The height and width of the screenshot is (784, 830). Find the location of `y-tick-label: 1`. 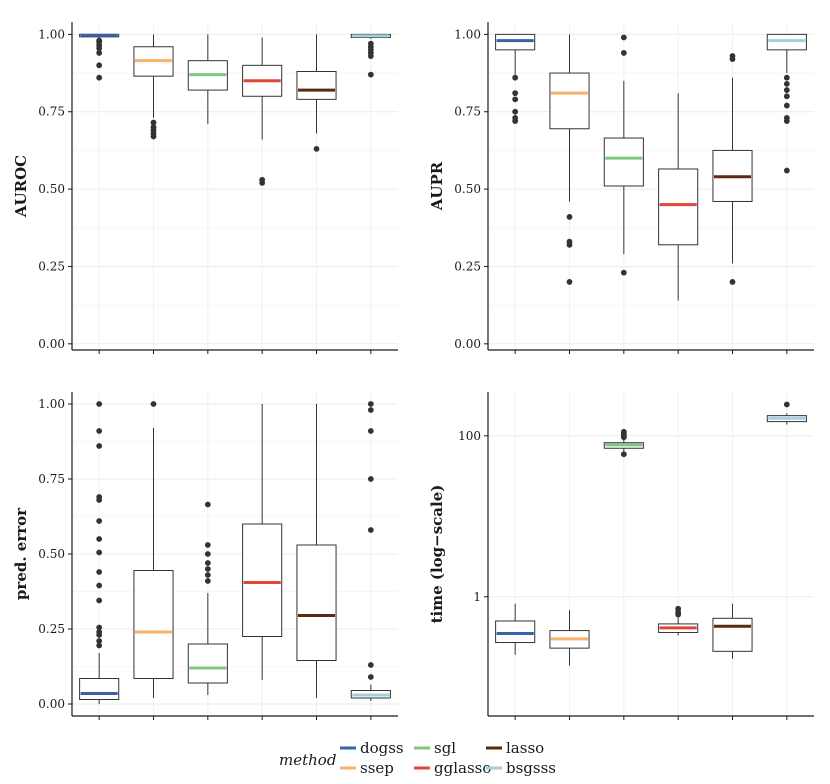

y-tick-label: 1 is located at coordinates (477, 597).